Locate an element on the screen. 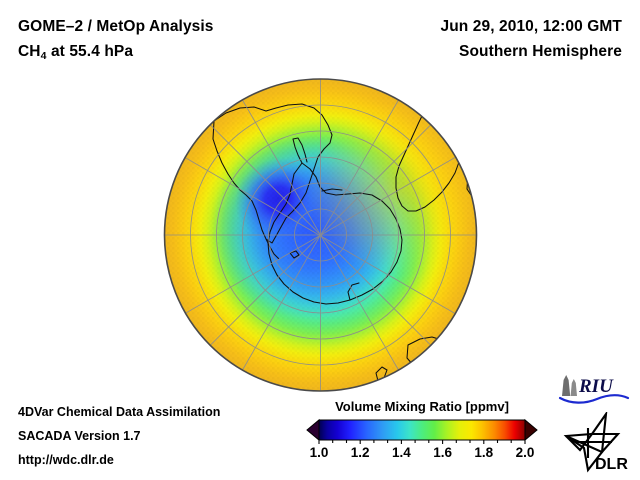 The height and width of the screenshot is (480, 640). coastline-madagascar is located at coordinates (471, 182).